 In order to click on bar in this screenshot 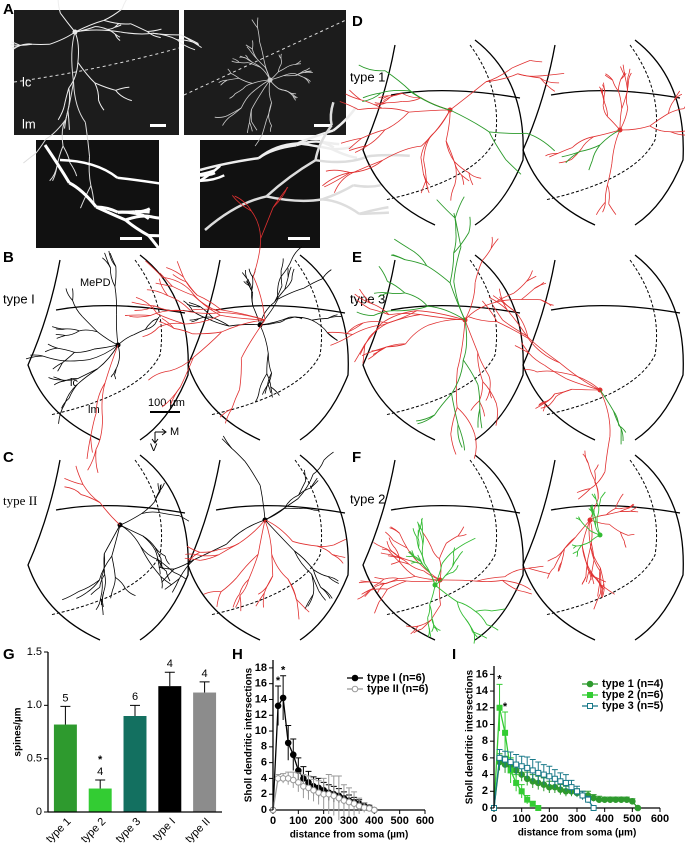, I will do `click(135, 764)`.